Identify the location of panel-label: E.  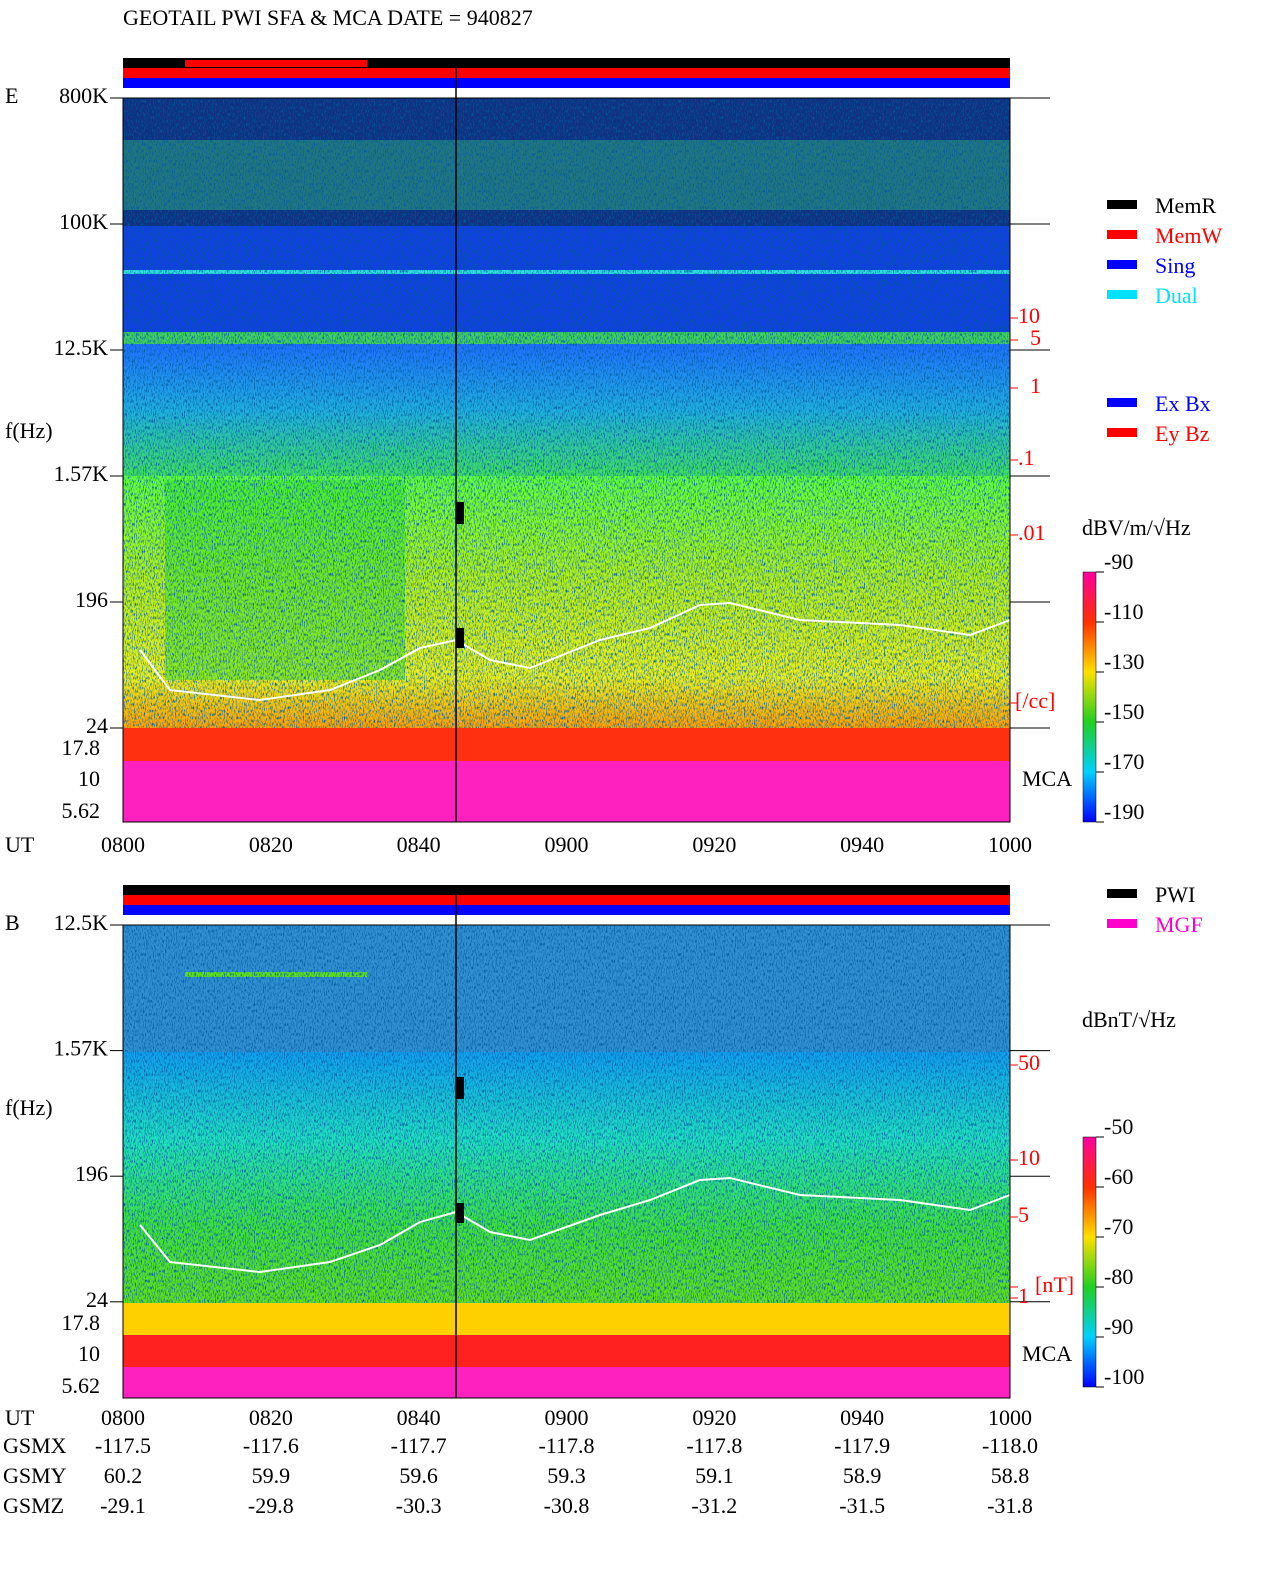
(11, 95).